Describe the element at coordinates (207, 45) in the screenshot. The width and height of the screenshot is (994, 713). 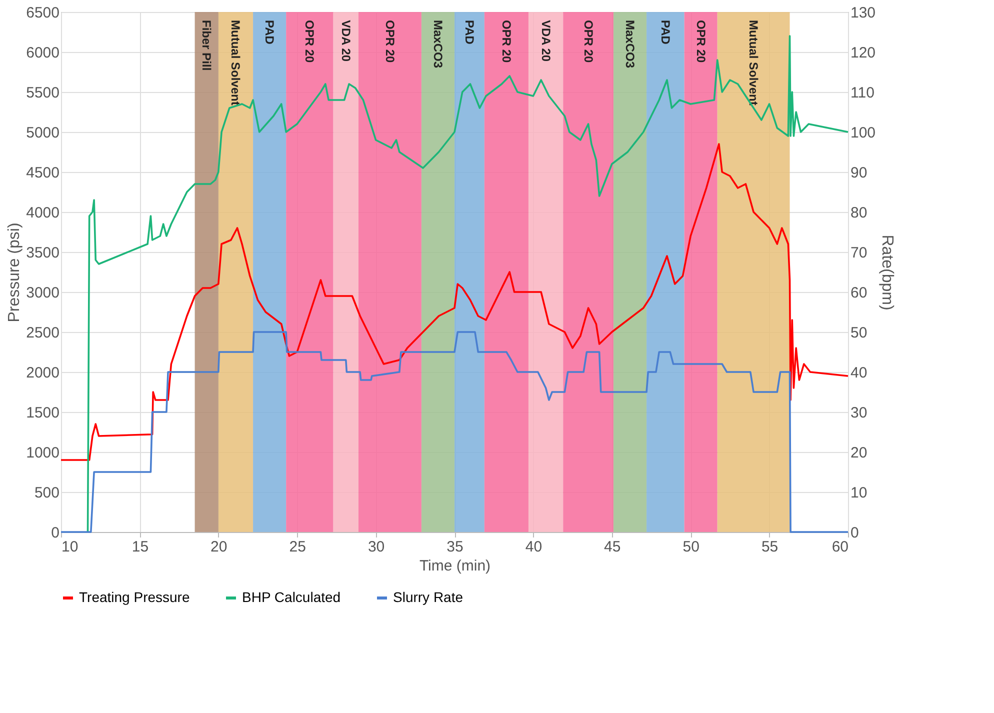
I see `band-label: Fiber Pill` at that location.